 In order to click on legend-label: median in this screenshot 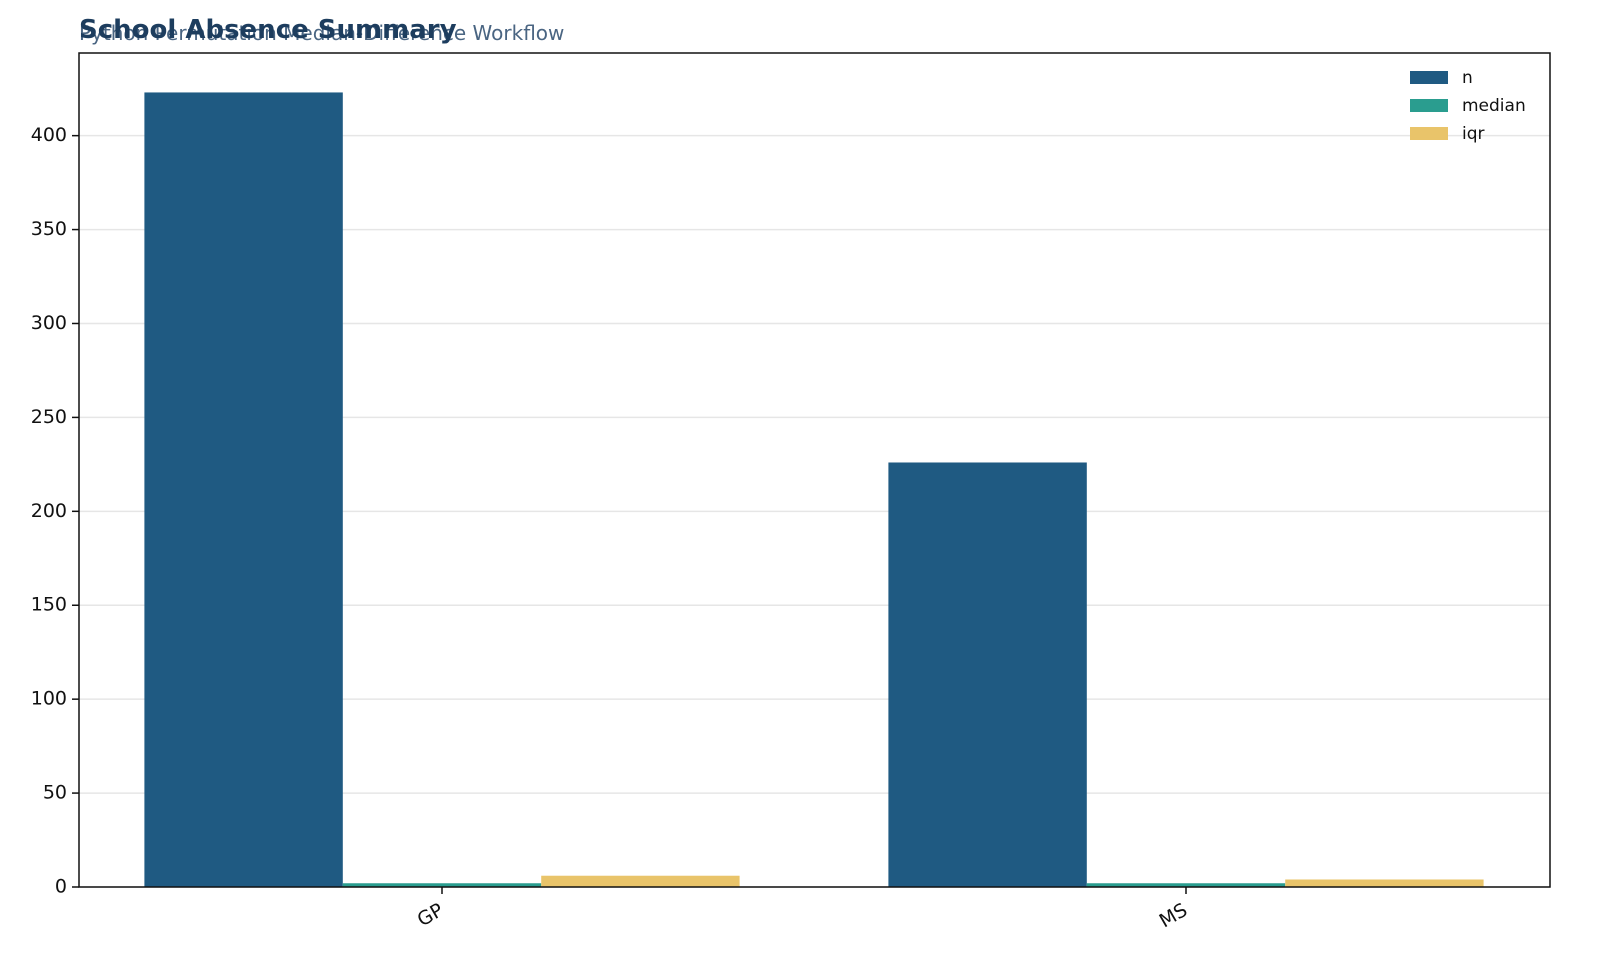, I will do `click(1494, 106)`.